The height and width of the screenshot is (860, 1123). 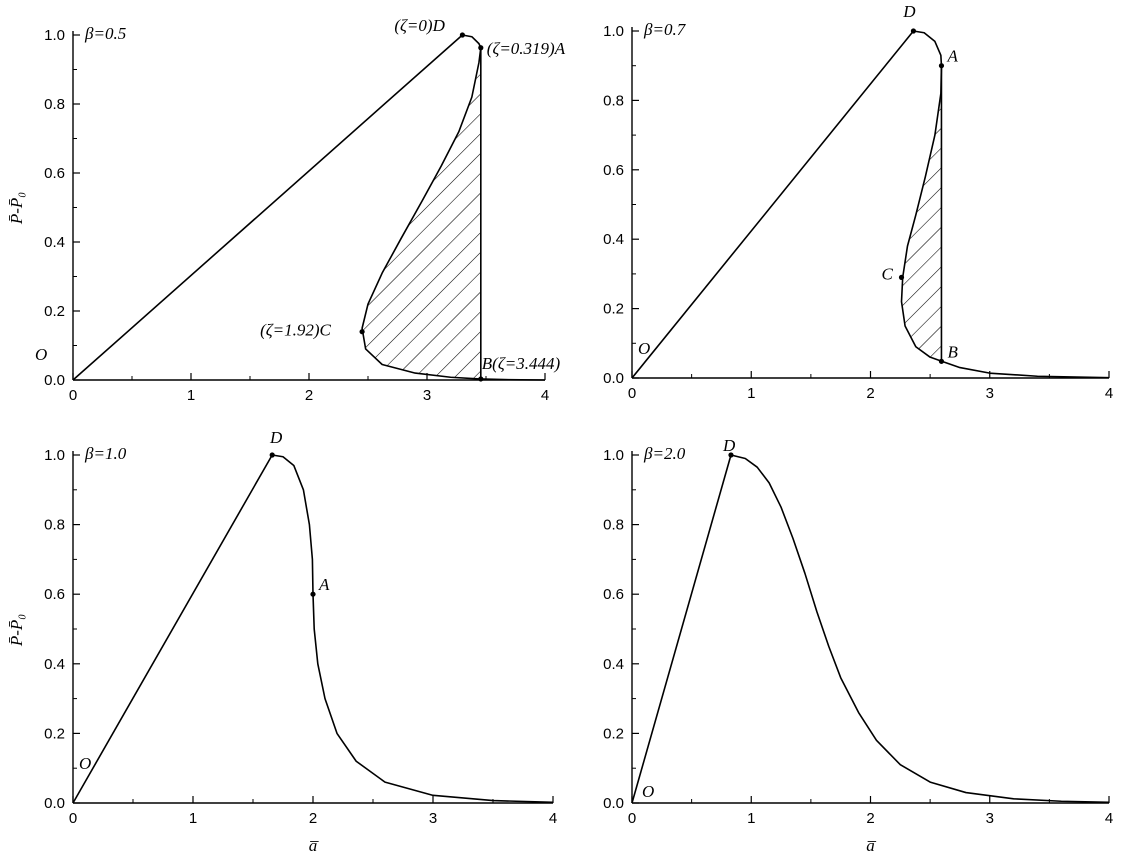 I want to click on point-label-C: (ζ=1.92)C, so click(x=295, y=330).